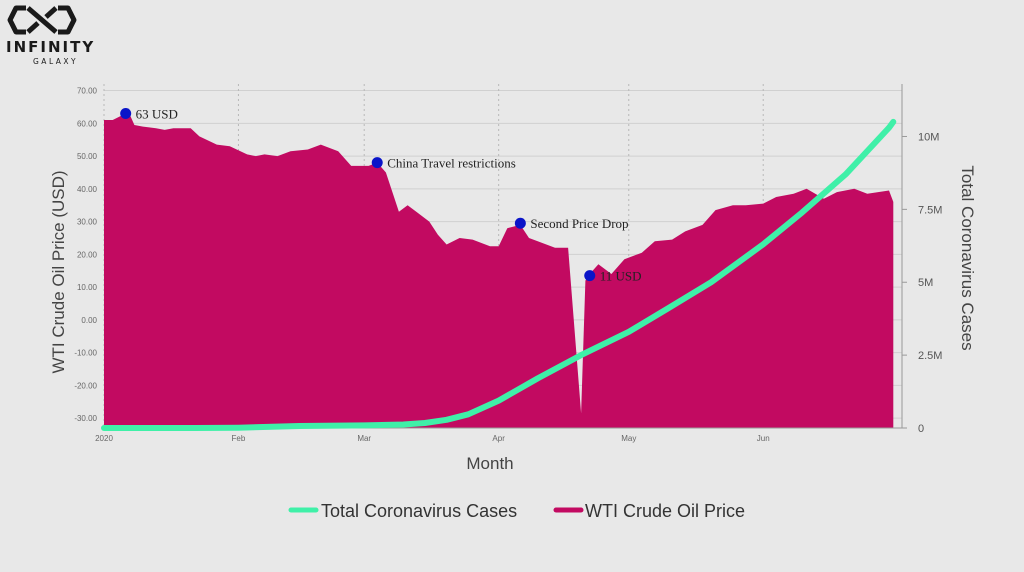  I want to click on y-axis-title: WTI Crude Oil Price (USD), so click(58, 271).